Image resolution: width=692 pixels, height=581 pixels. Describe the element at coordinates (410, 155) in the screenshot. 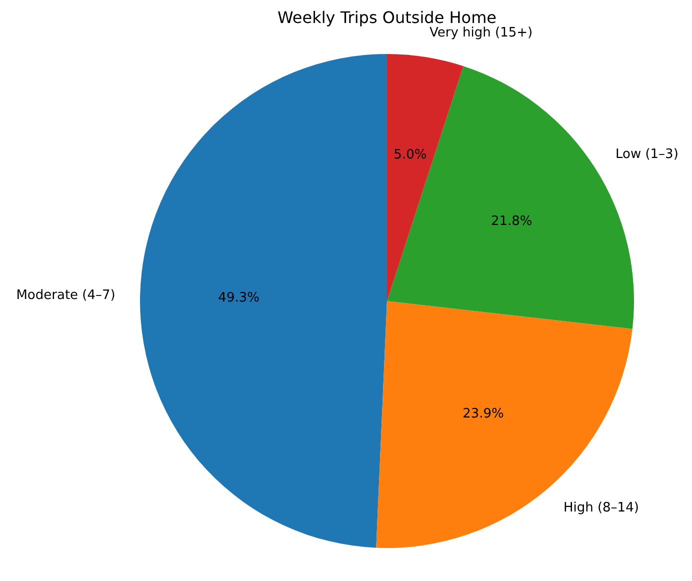

I see `data-label: 5.0%` at that location.